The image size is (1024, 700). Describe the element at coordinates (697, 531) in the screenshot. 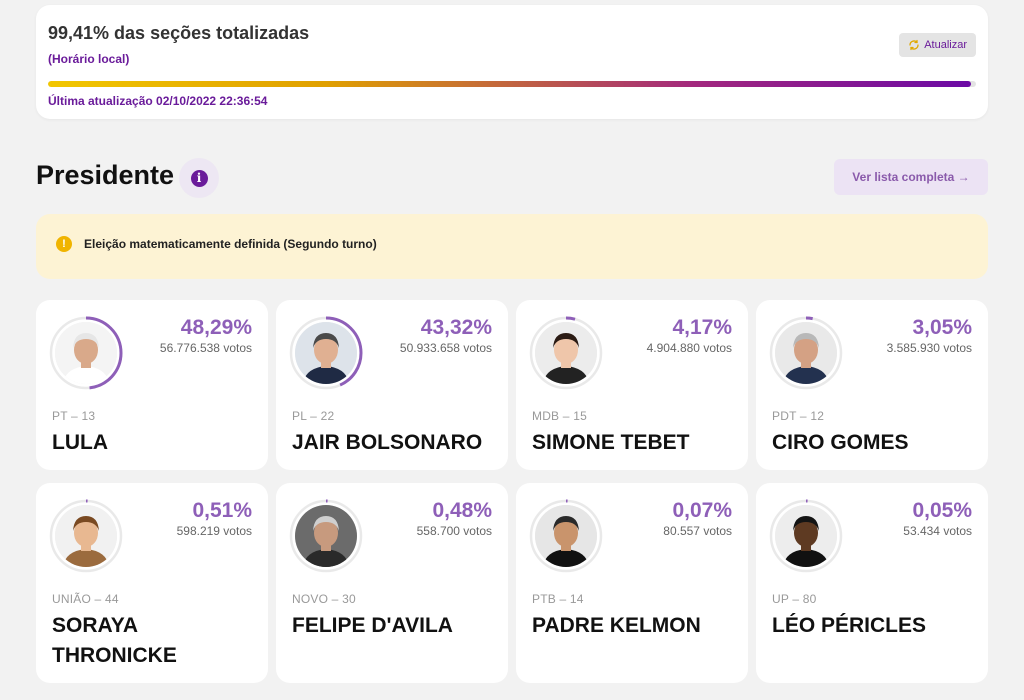

I see `vote-count: 80.557 votos` at that location.